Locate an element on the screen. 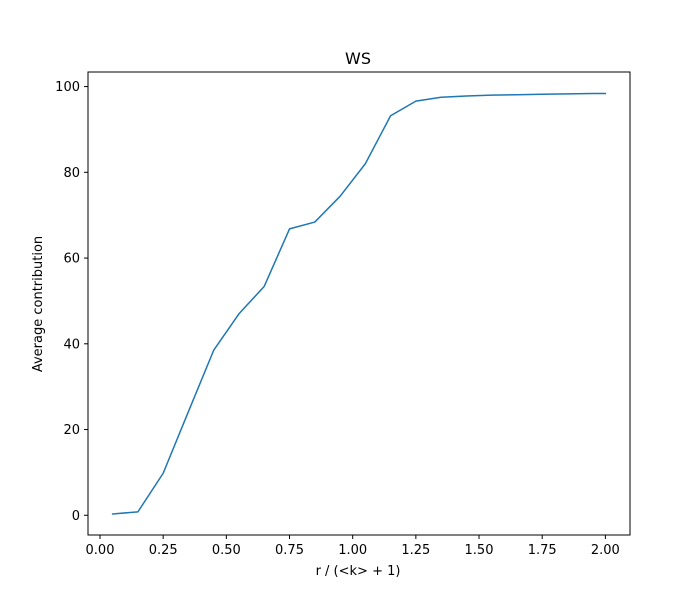 The width and height of the screenshot is (700, 604). x-tick-label: 0.50 is located at coordinates (226, 550).